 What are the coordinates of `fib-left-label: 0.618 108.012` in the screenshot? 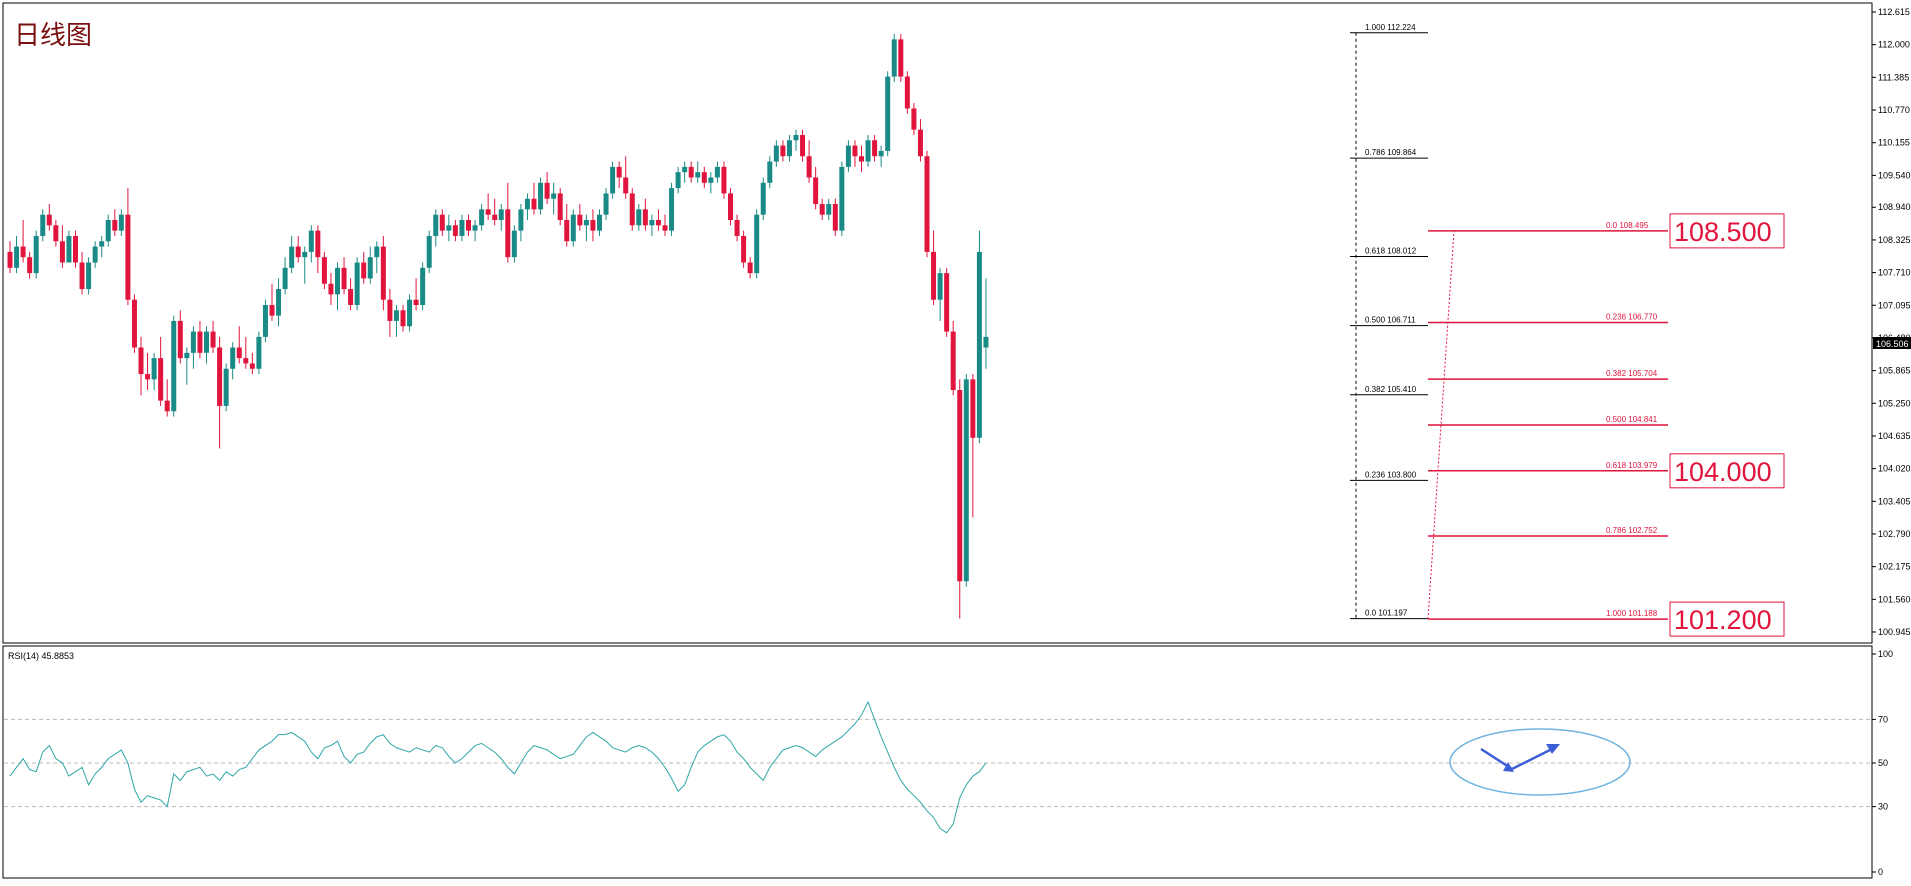 It's located at (1391, 251).